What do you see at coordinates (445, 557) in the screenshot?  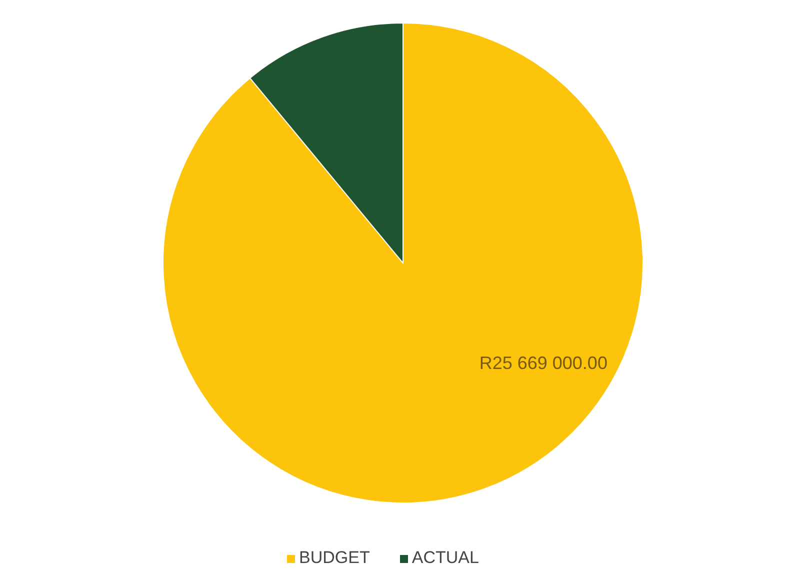 I see `legend-label: ACTUAL` at bounding box center [445, 557].